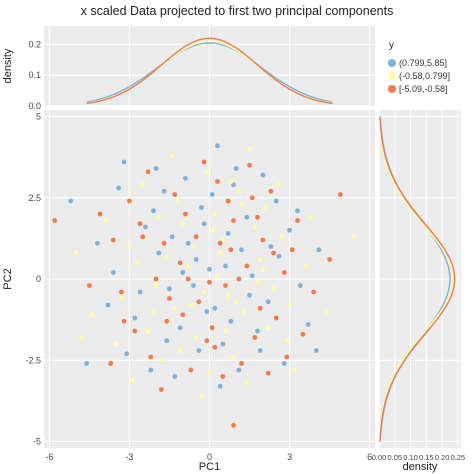  I want to click on top-density-tick-label: 0.1, so click(34, 75).